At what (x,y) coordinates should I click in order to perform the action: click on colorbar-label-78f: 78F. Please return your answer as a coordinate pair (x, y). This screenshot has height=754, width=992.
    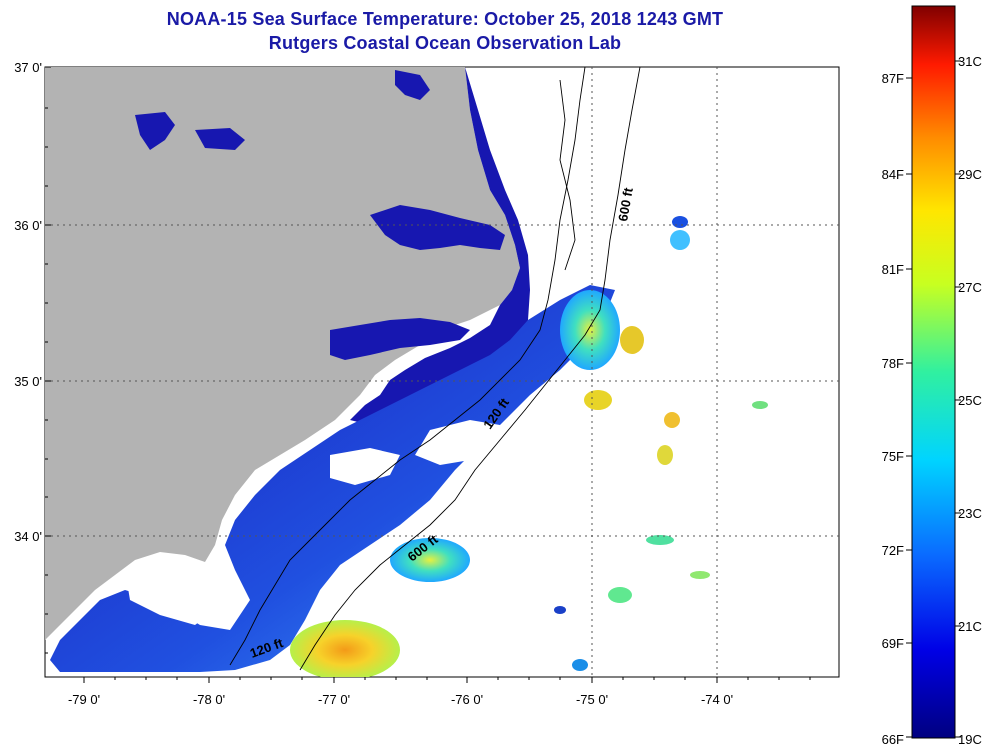
    Looking at the image, I should click on (893, 363).